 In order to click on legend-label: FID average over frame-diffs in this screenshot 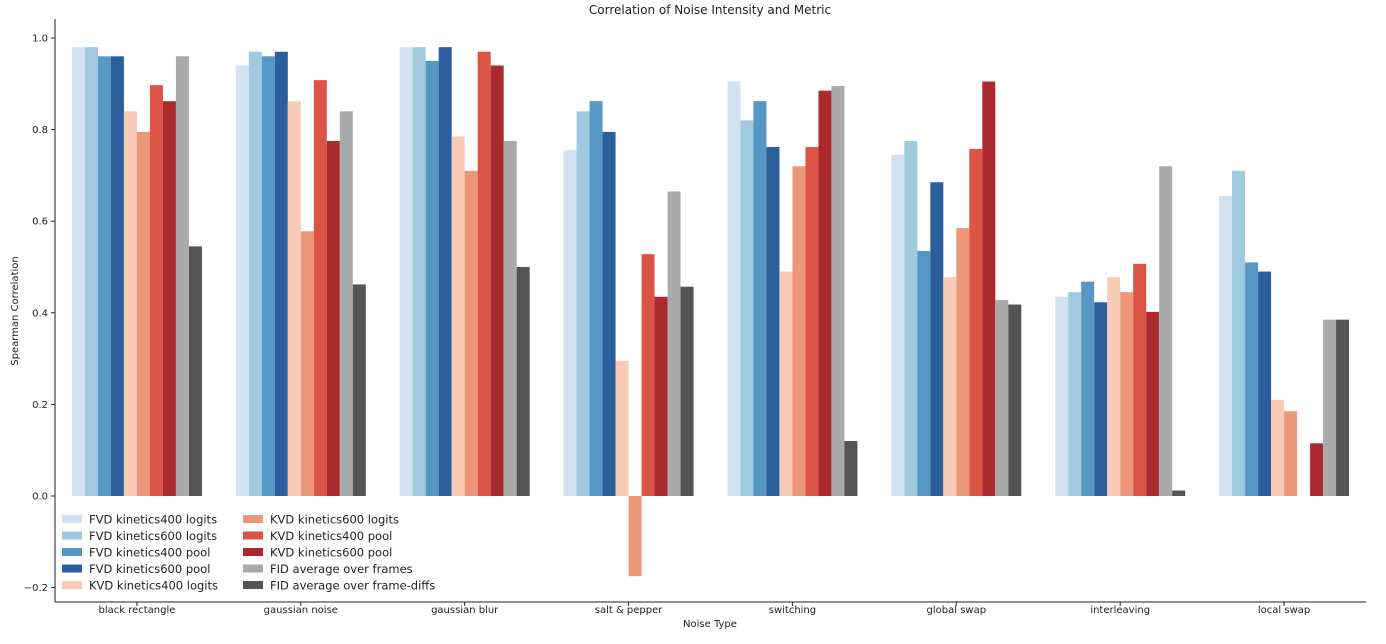, I will do `click(352, 586)`.